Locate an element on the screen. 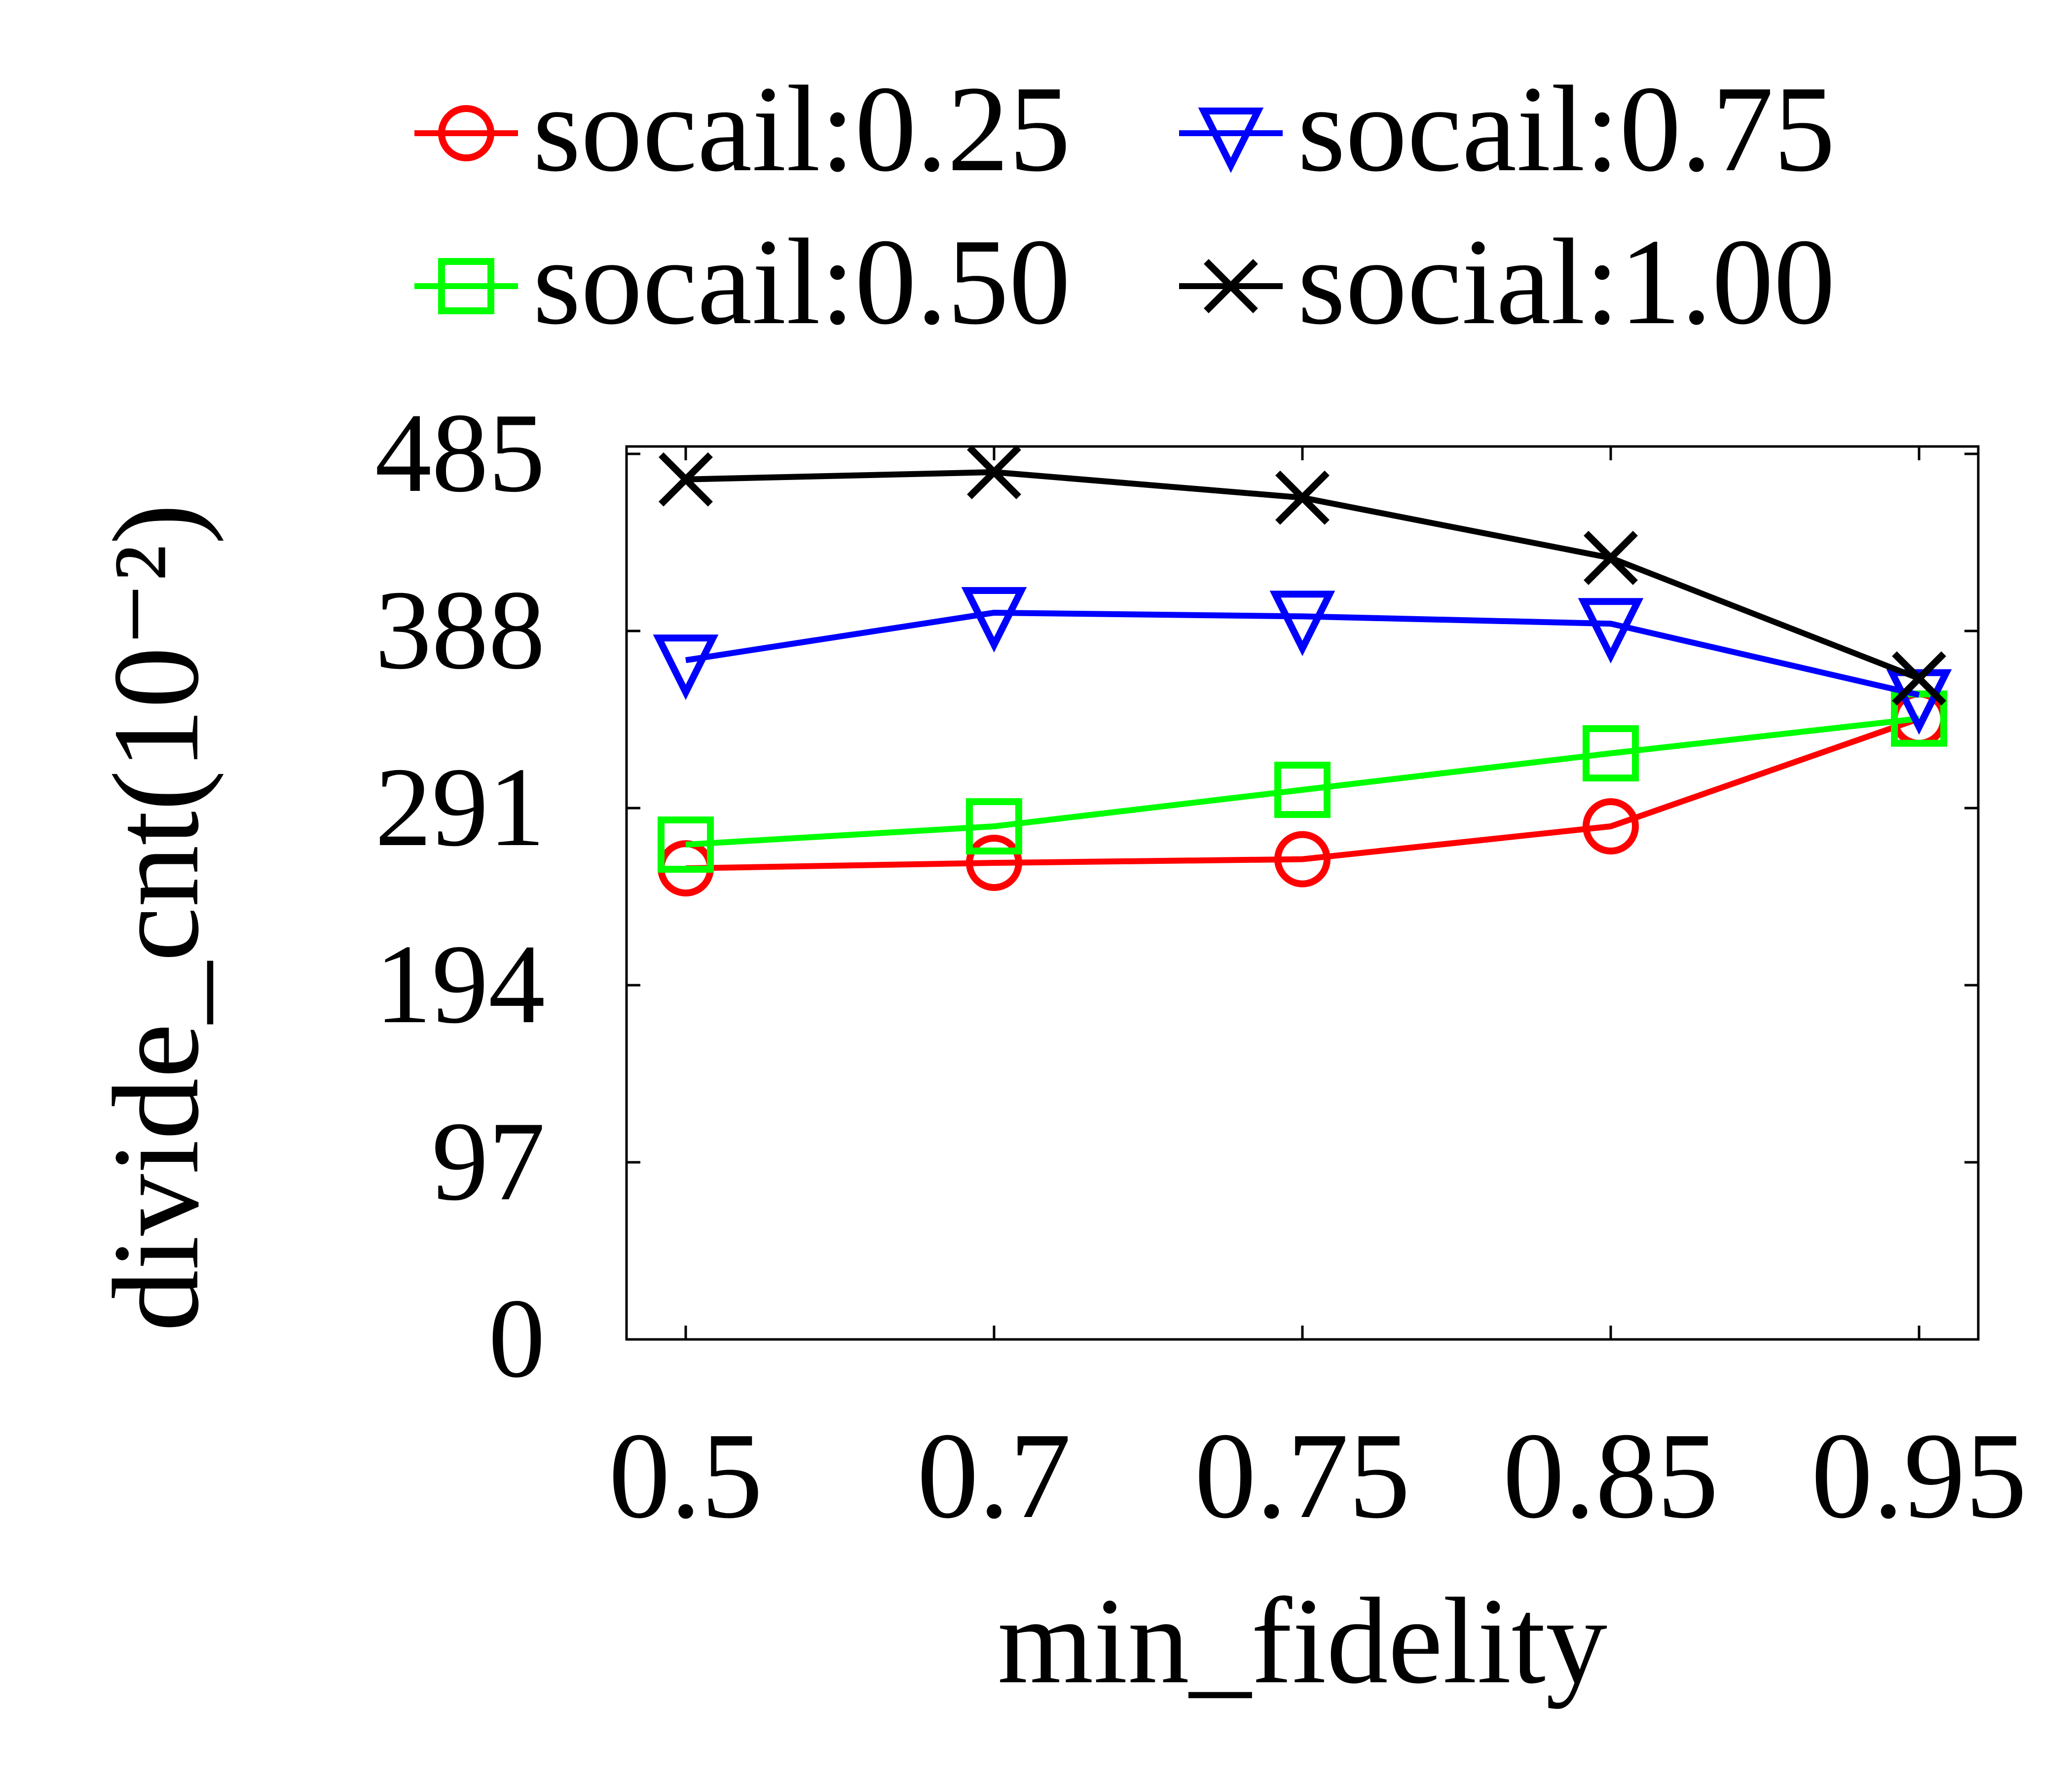  y-tick-label: 485 is located at coordinates (460, 453).